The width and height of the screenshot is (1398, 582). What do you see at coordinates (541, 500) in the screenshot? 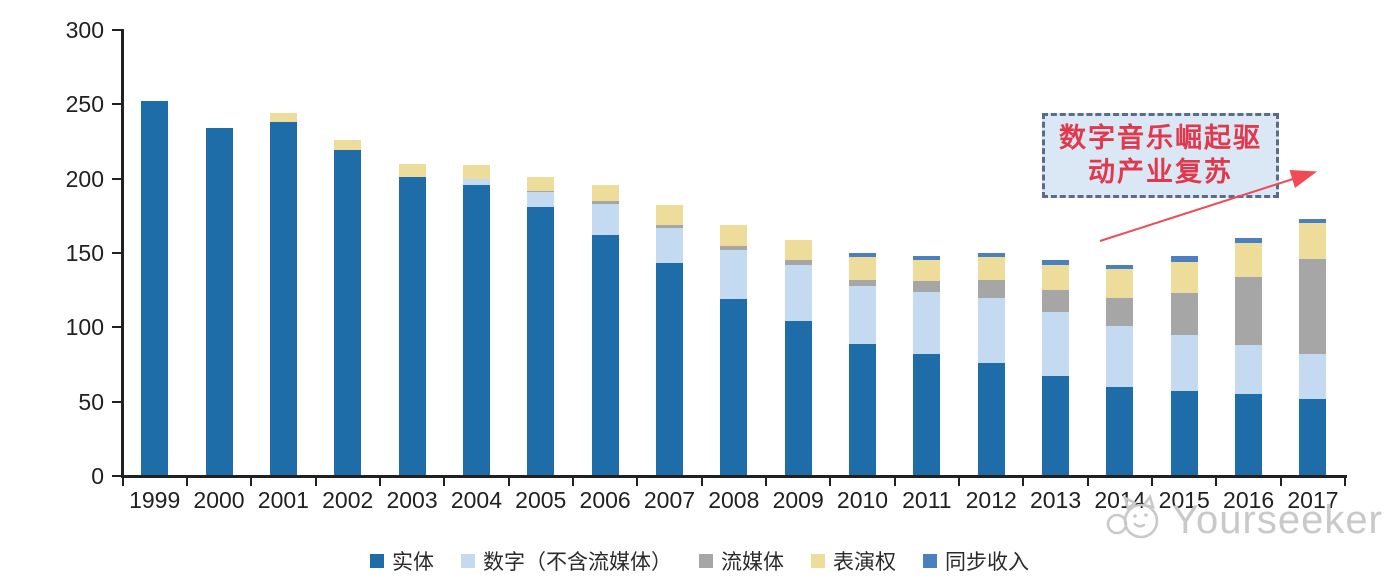
I see `x-axis-label: 2005` at bounding box center [541, 500].